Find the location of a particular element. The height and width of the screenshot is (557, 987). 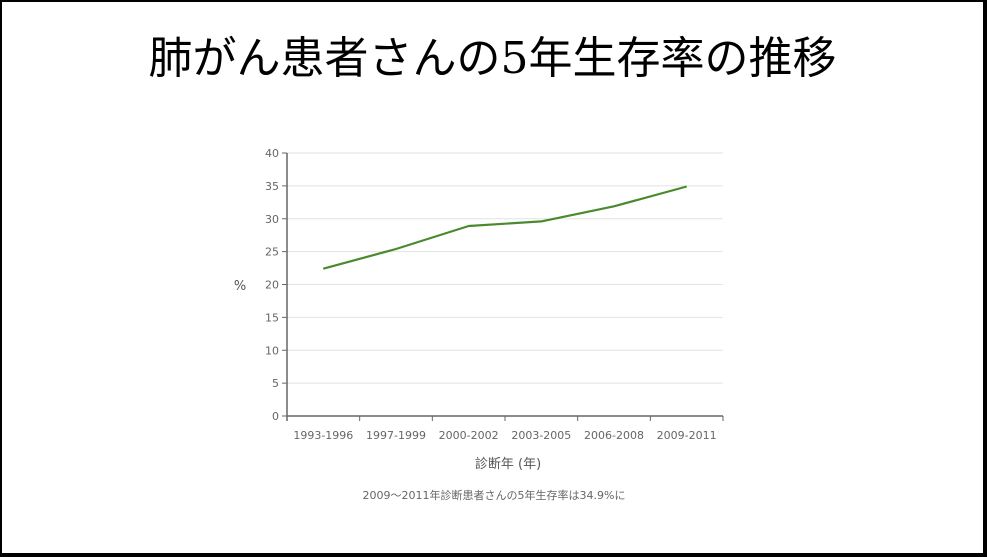

chart-caption: 2009〜2011年診断患者さんの5年生存率は34.9%に is located at coordinates (494, 495).